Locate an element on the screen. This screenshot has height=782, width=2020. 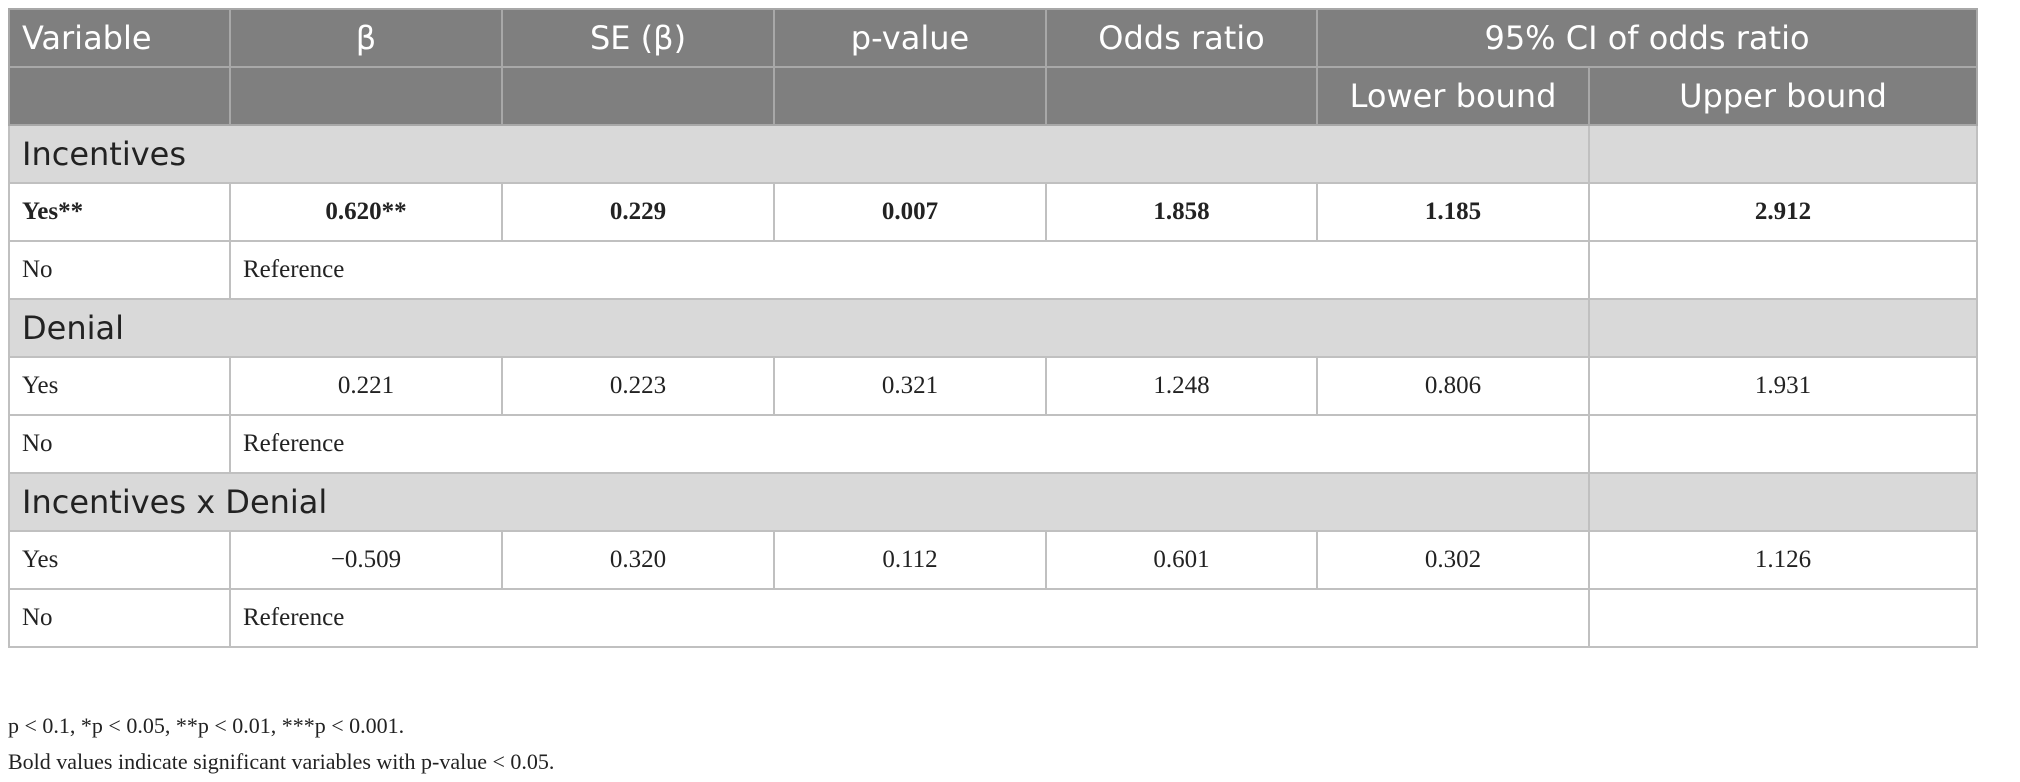
section-title: Denial is located at coordinates (799, 328).